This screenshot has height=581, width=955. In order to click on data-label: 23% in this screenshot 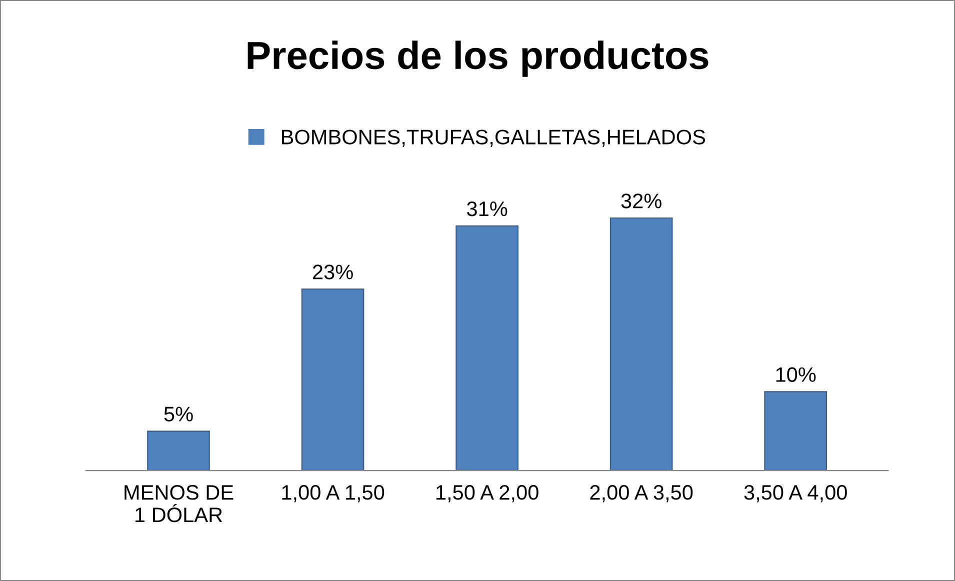, I will do `click(332, 272)`.